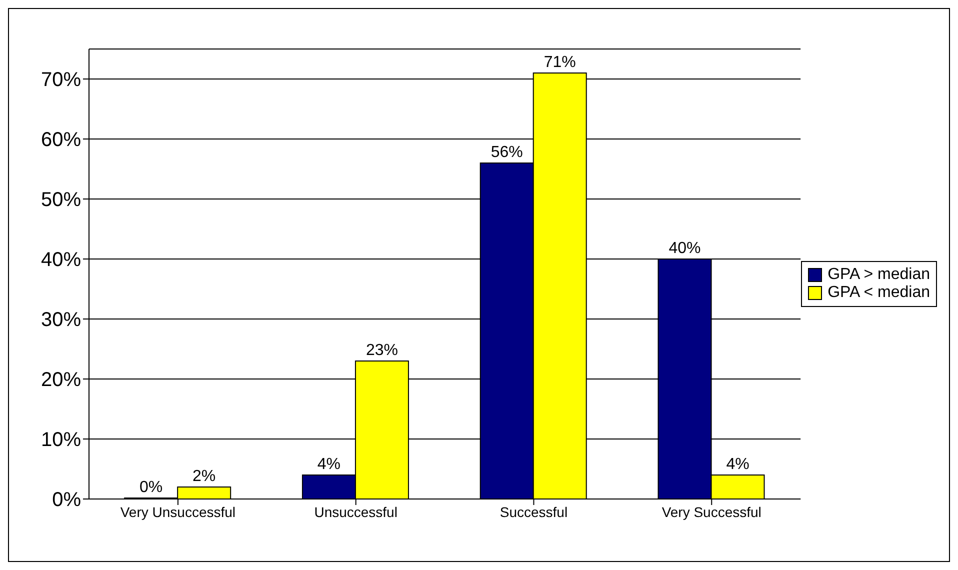 Image resolution: width=958 pixels, height=570 pixels. What do you see at coordinates (67, 500) in the screenshot?
I see `y-tick-label: 0%` at bounding box center [67, 500].